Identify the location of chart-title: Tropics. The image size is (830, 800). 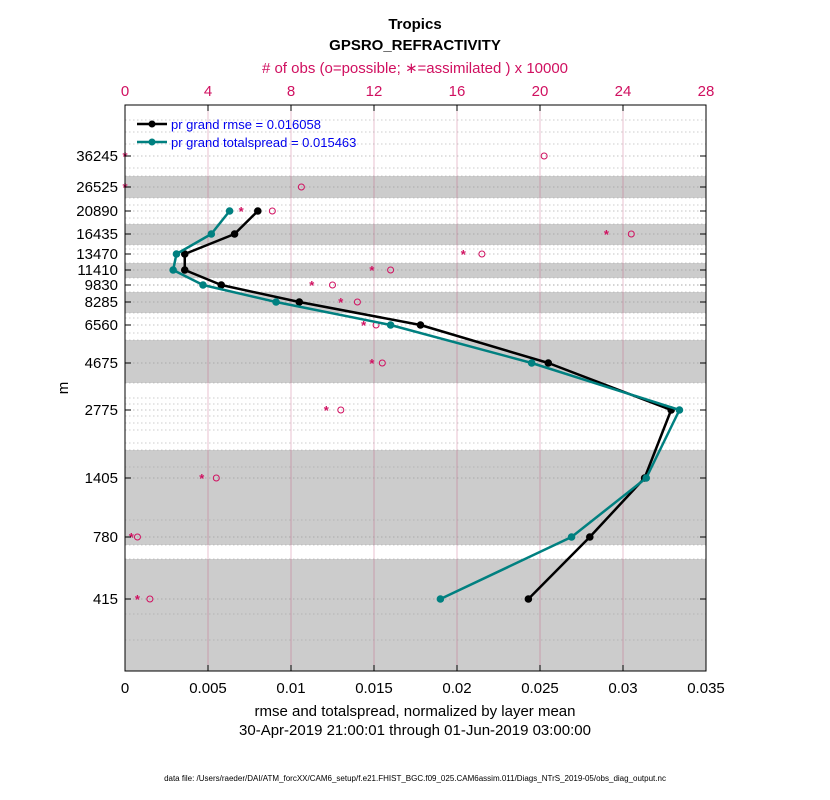
(414, 24).